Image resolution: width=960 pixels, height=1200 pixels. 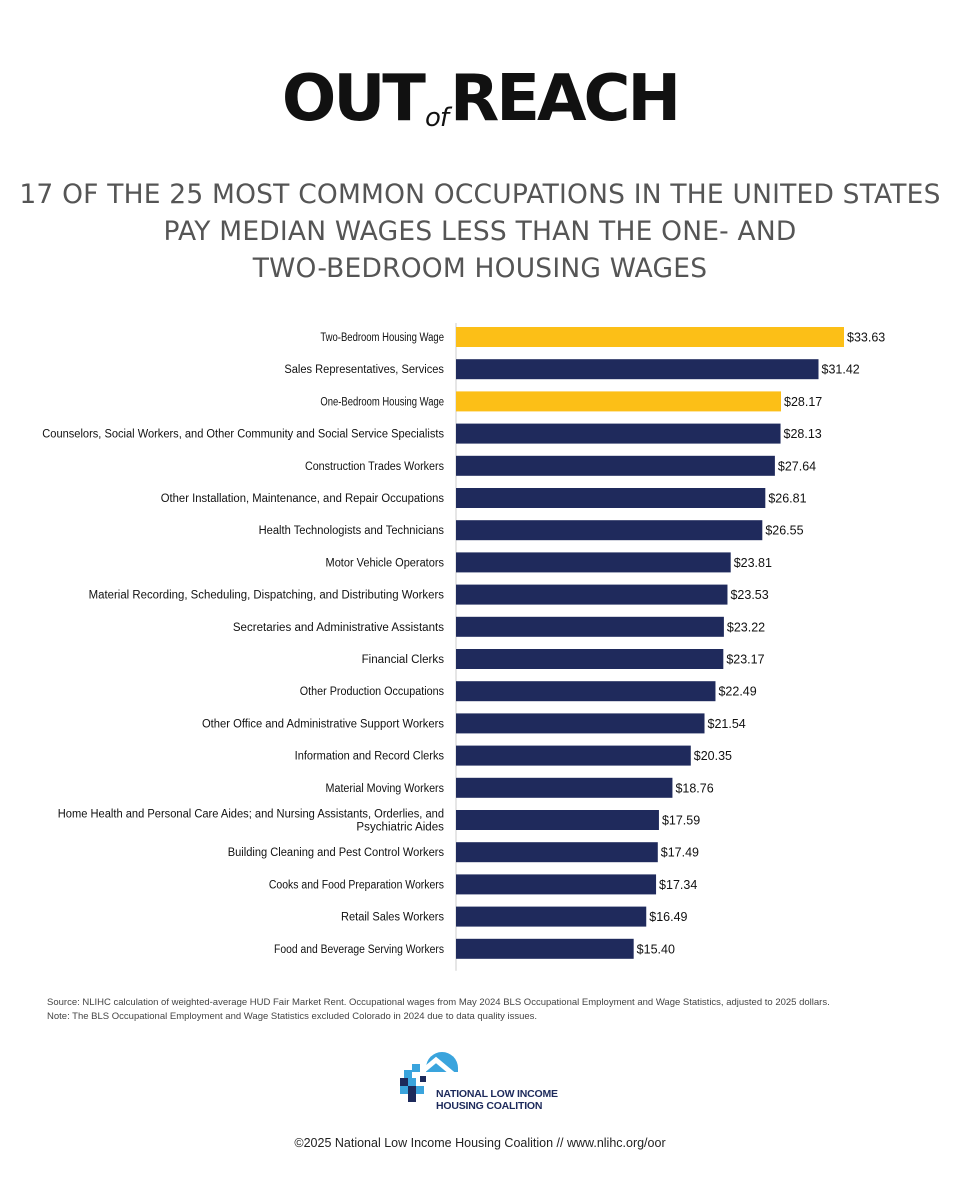 What do you see at coordinates (372, 692) in the screenshot?
I see `category-label: Other Production Occupations` at bounding box center [372, 692].